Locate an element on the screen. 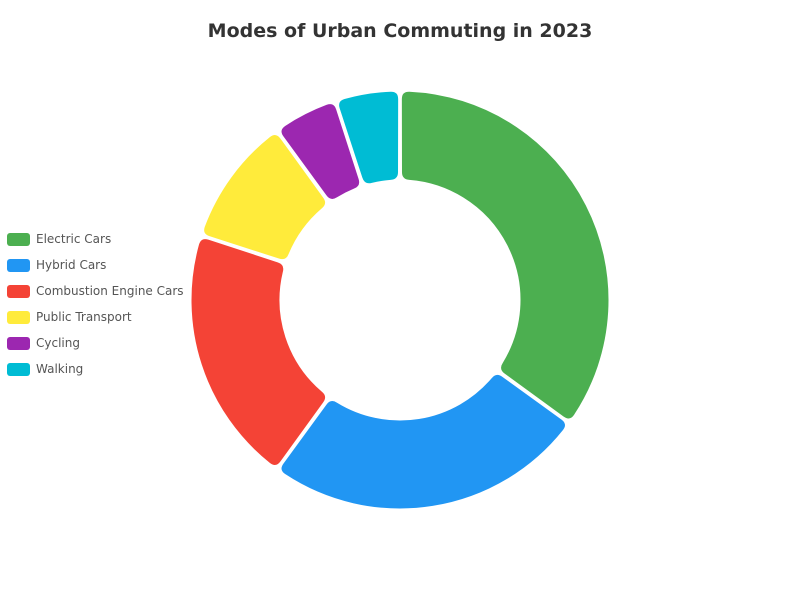 Image resolution: width=800 pixels, height=600 pixels. legend-label: Walking is located at coordinates (60, 369).